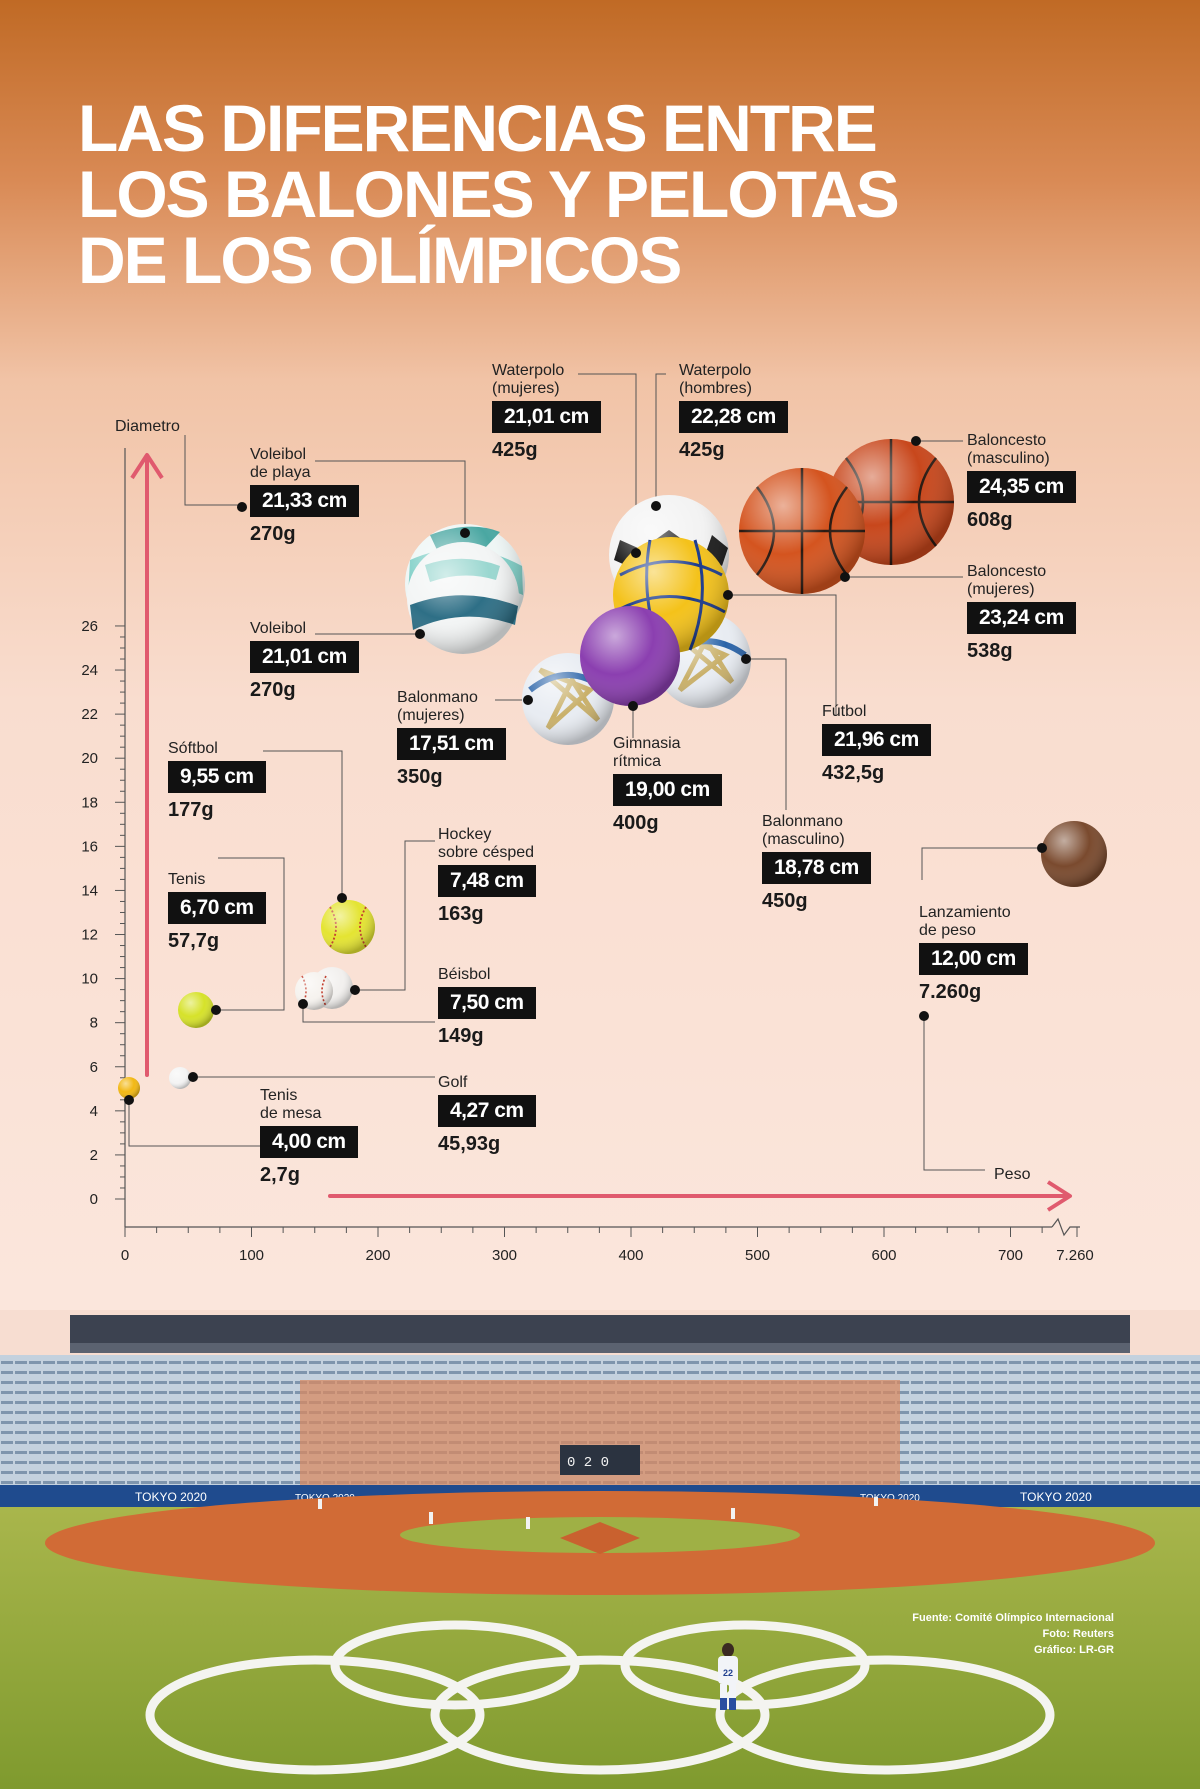 The image size is (1200, 1789). Describe the element at coordinates (280, 472) in the screenshot. I see `name-line-2: de playa` at that location.